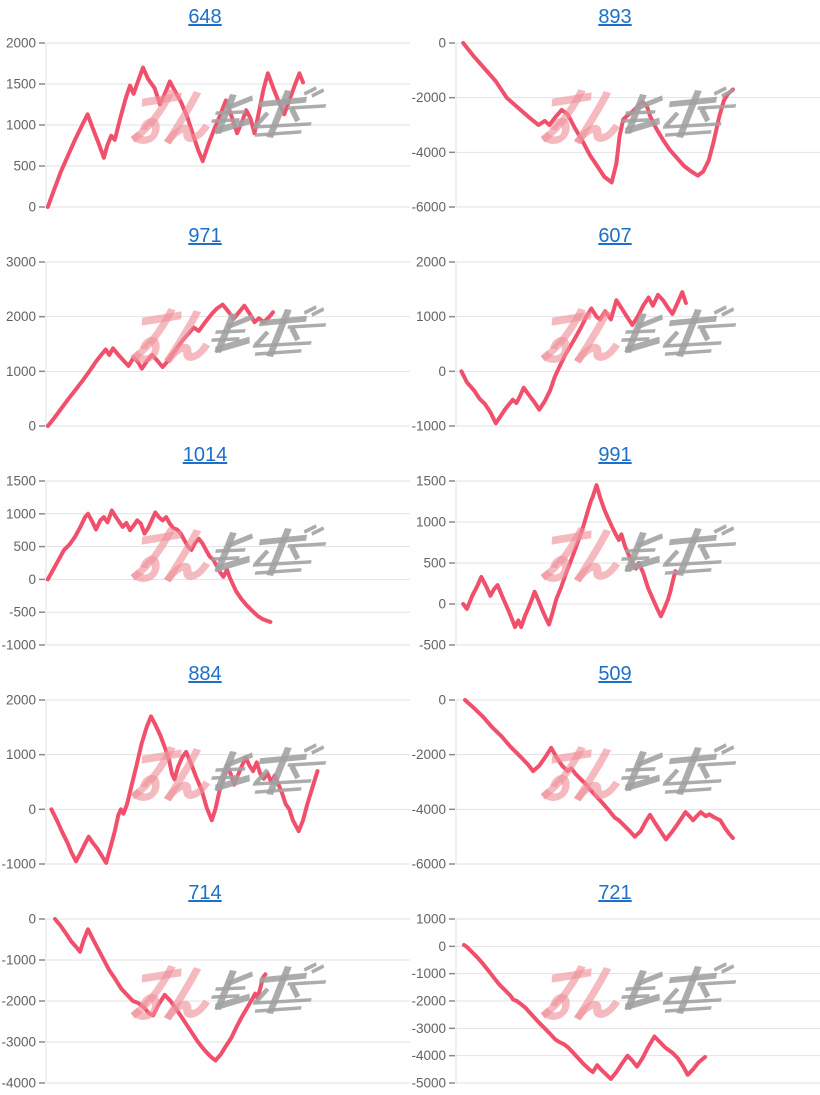 The width and height of the screenshot is (820, 1095). I want to click on chart-title-row: 884, so click(205, 673).